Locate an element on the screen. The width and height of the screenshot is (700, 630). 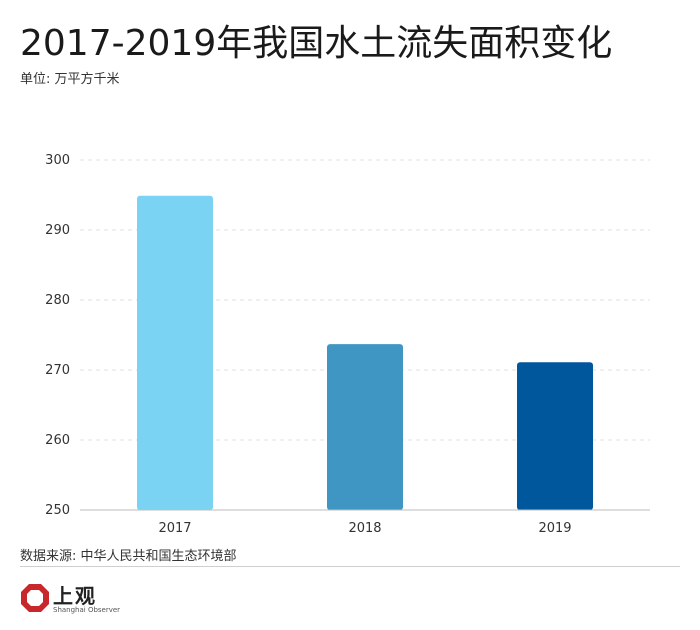
y-tick-label: 270 is located at coordinates (57, 370).